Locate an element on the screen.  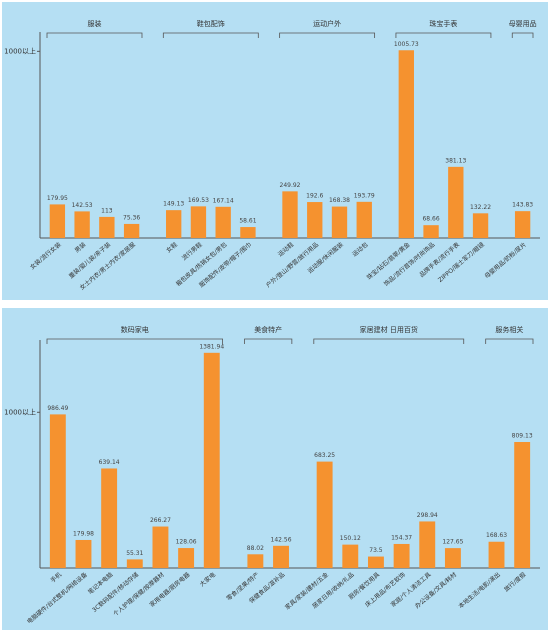
value-label: 249.92 is located at coordinates (290, 185).